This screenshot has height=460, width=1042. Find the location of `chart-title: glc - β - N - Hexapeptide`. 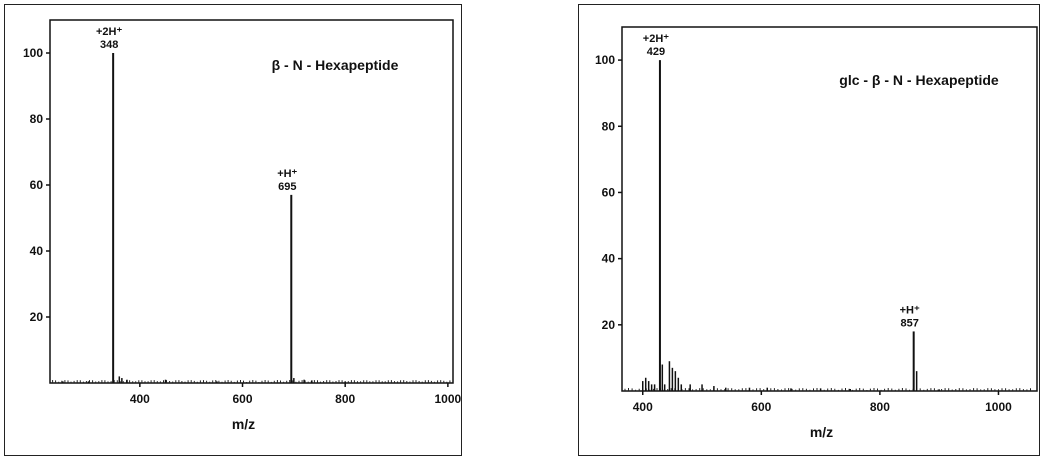

chart-title: glc - β - N - Hexapeptide is located at coordinates (919, 80).